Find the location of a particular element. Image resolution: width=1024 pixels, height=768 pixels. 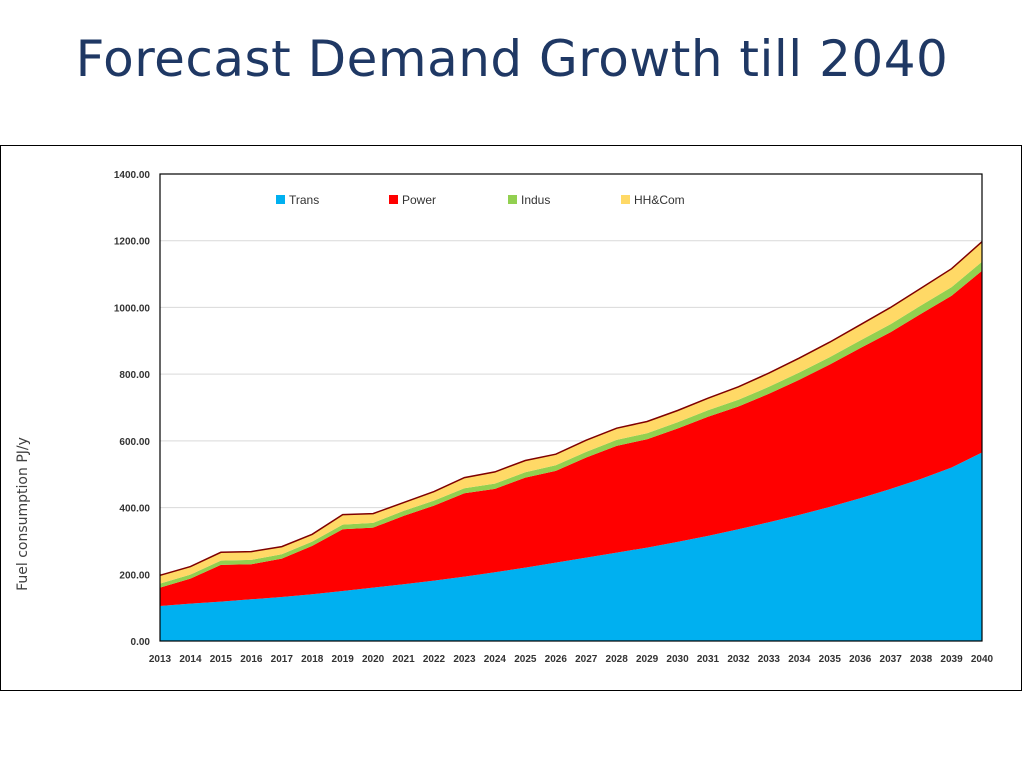

y-axis-label: Fuel consumption PJ/y is located at coordinates (23, 514).